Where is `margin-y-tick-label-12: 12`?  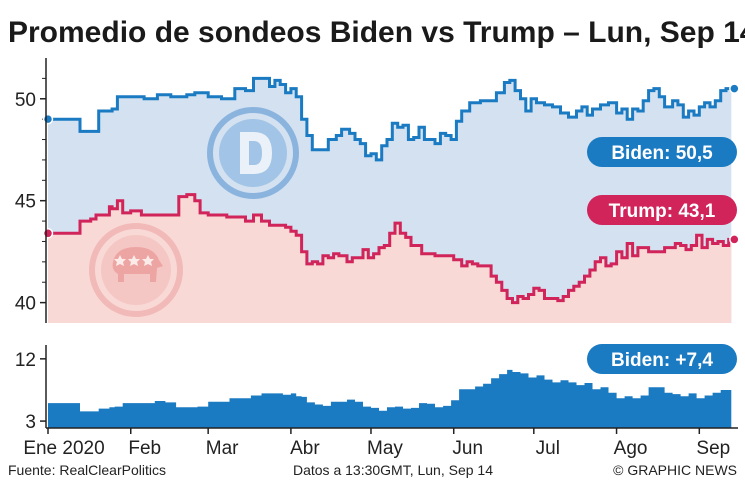 margin-y-tick-label-12: 12 is located at coordinates (25, 360).